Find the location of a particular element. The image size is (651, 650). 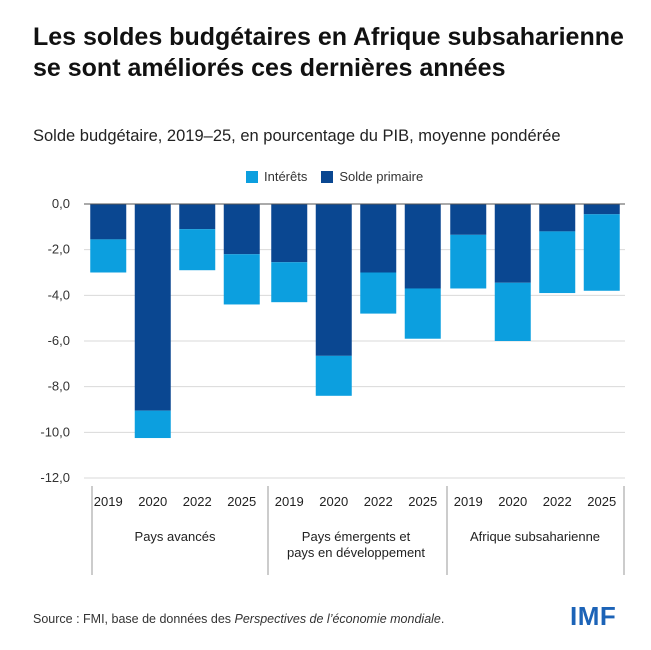

y-tick-label: 0,0 is located at coordinates (61, 203).